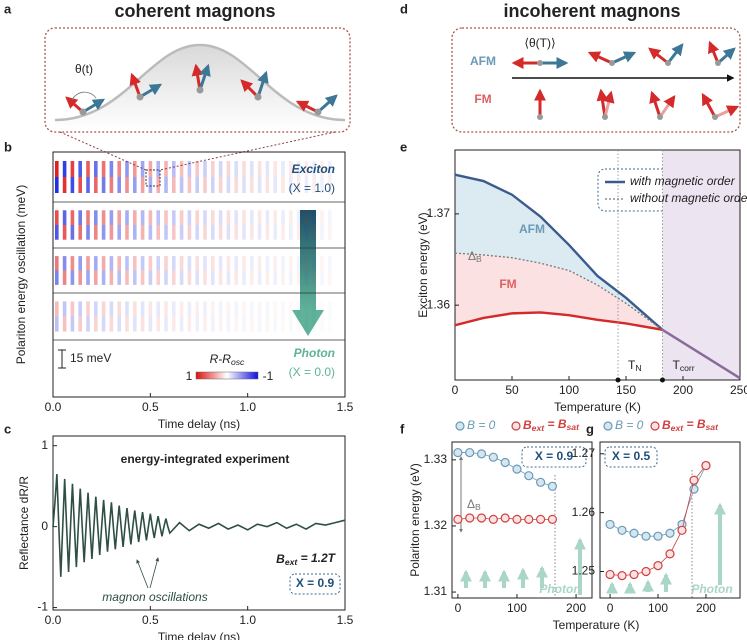 This screenshot has height=640, width=747. Describe the element at coordinates (591, 11) in the screenshot. I see `panel-title: incoherent magnons` at that location.